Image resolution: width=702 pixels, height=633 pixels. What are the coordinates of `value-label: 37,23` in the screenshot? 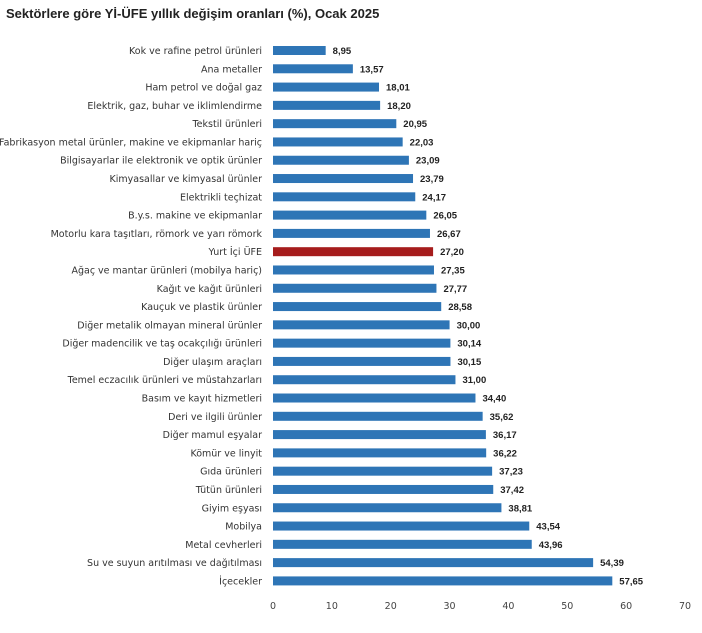 It's located at (511, 472).